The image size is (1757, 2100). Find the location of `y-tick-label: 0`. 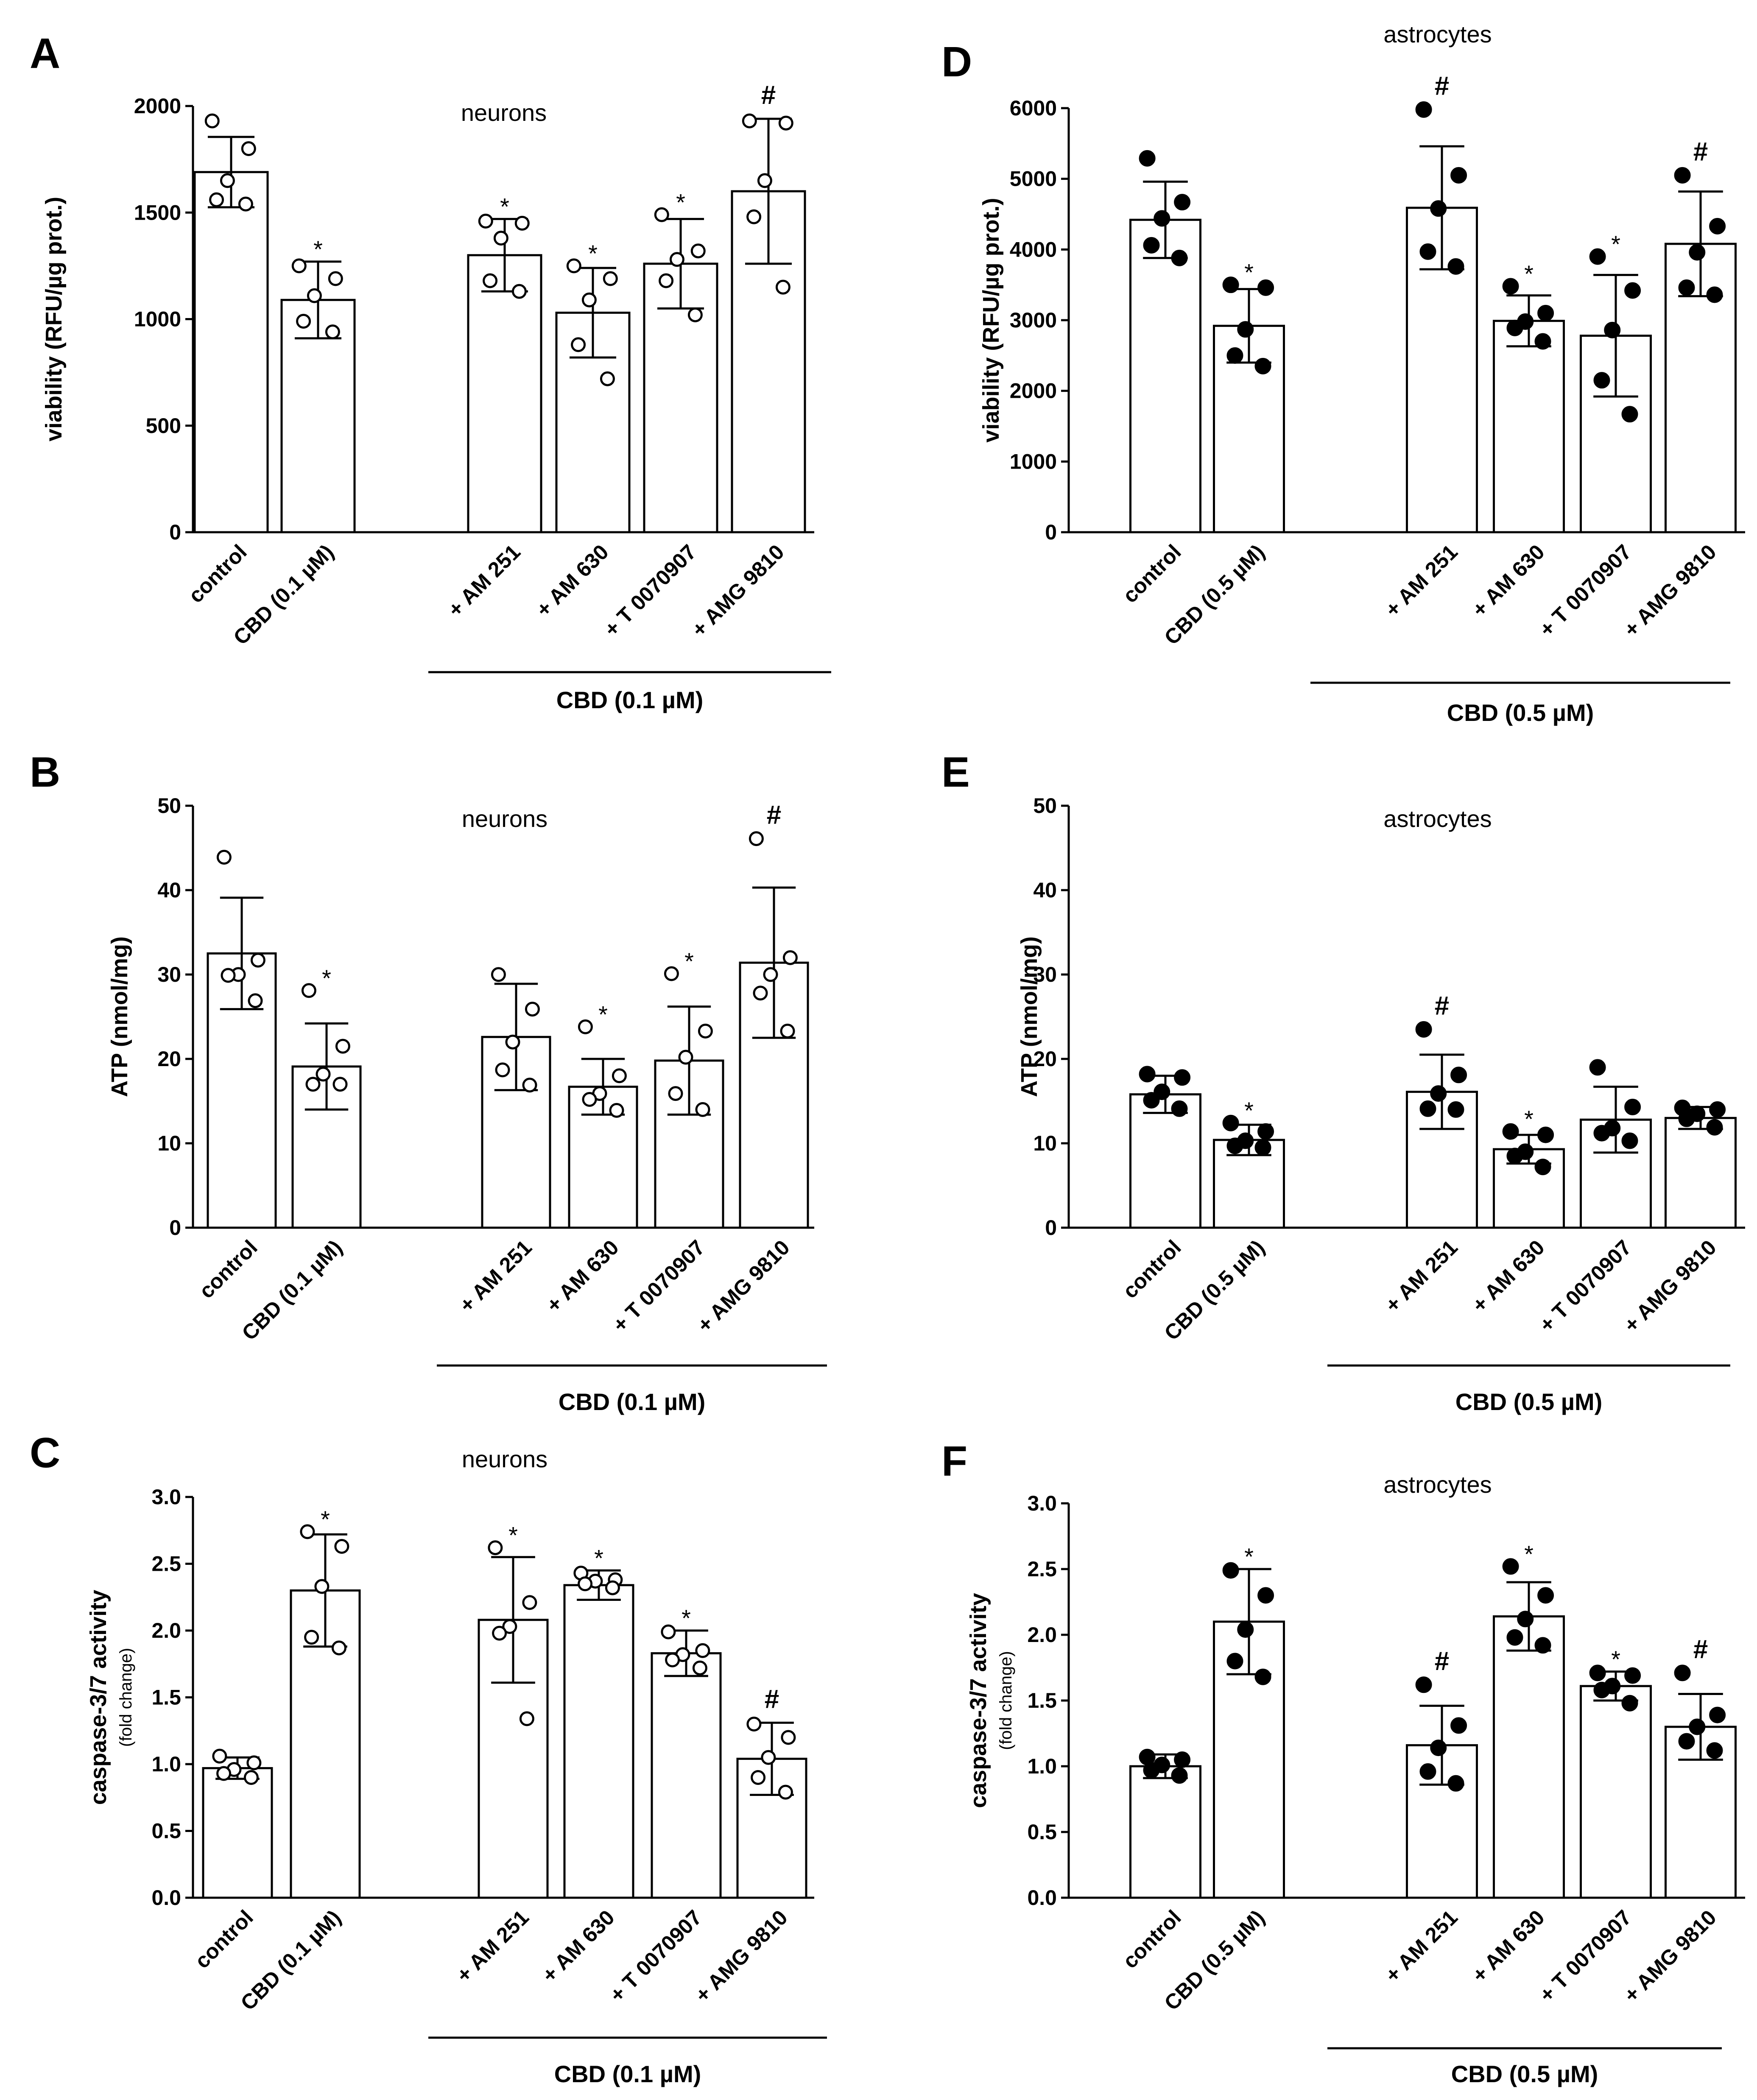

y-tick-label: 0 is located at coordinates (175, 1228).